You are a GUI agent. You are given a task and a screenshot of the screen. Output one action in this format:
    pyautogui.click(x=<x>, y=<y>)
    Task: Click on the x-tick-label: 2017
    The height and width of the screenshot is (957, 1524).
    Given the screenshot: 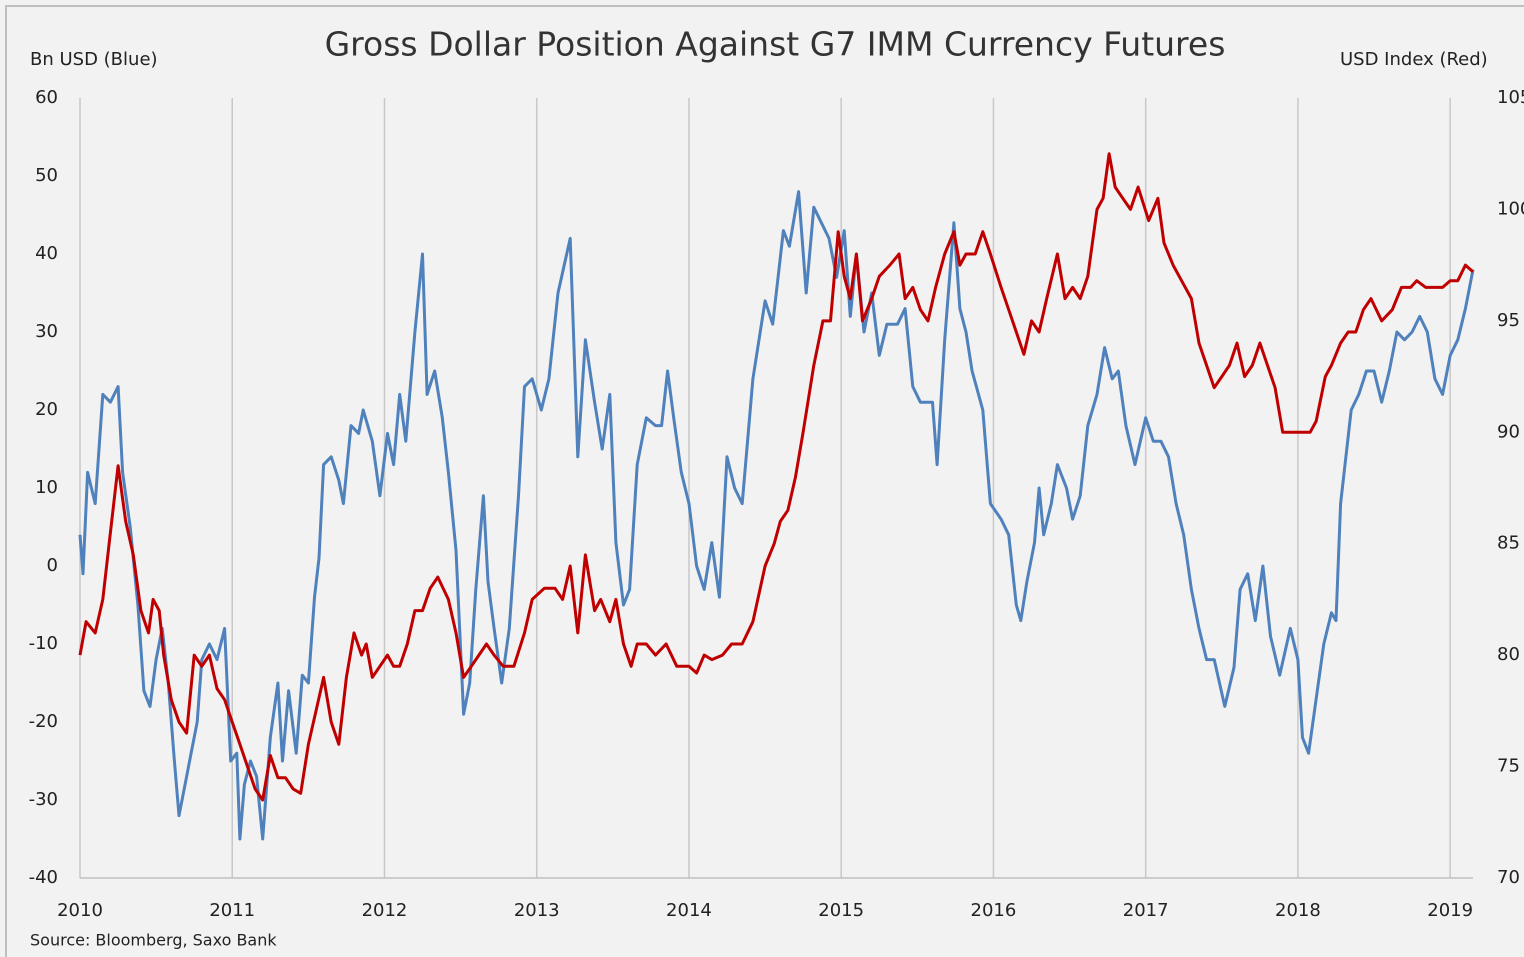 What is the action you would take?
    pyautogui.click(x=1146, y=910)
    